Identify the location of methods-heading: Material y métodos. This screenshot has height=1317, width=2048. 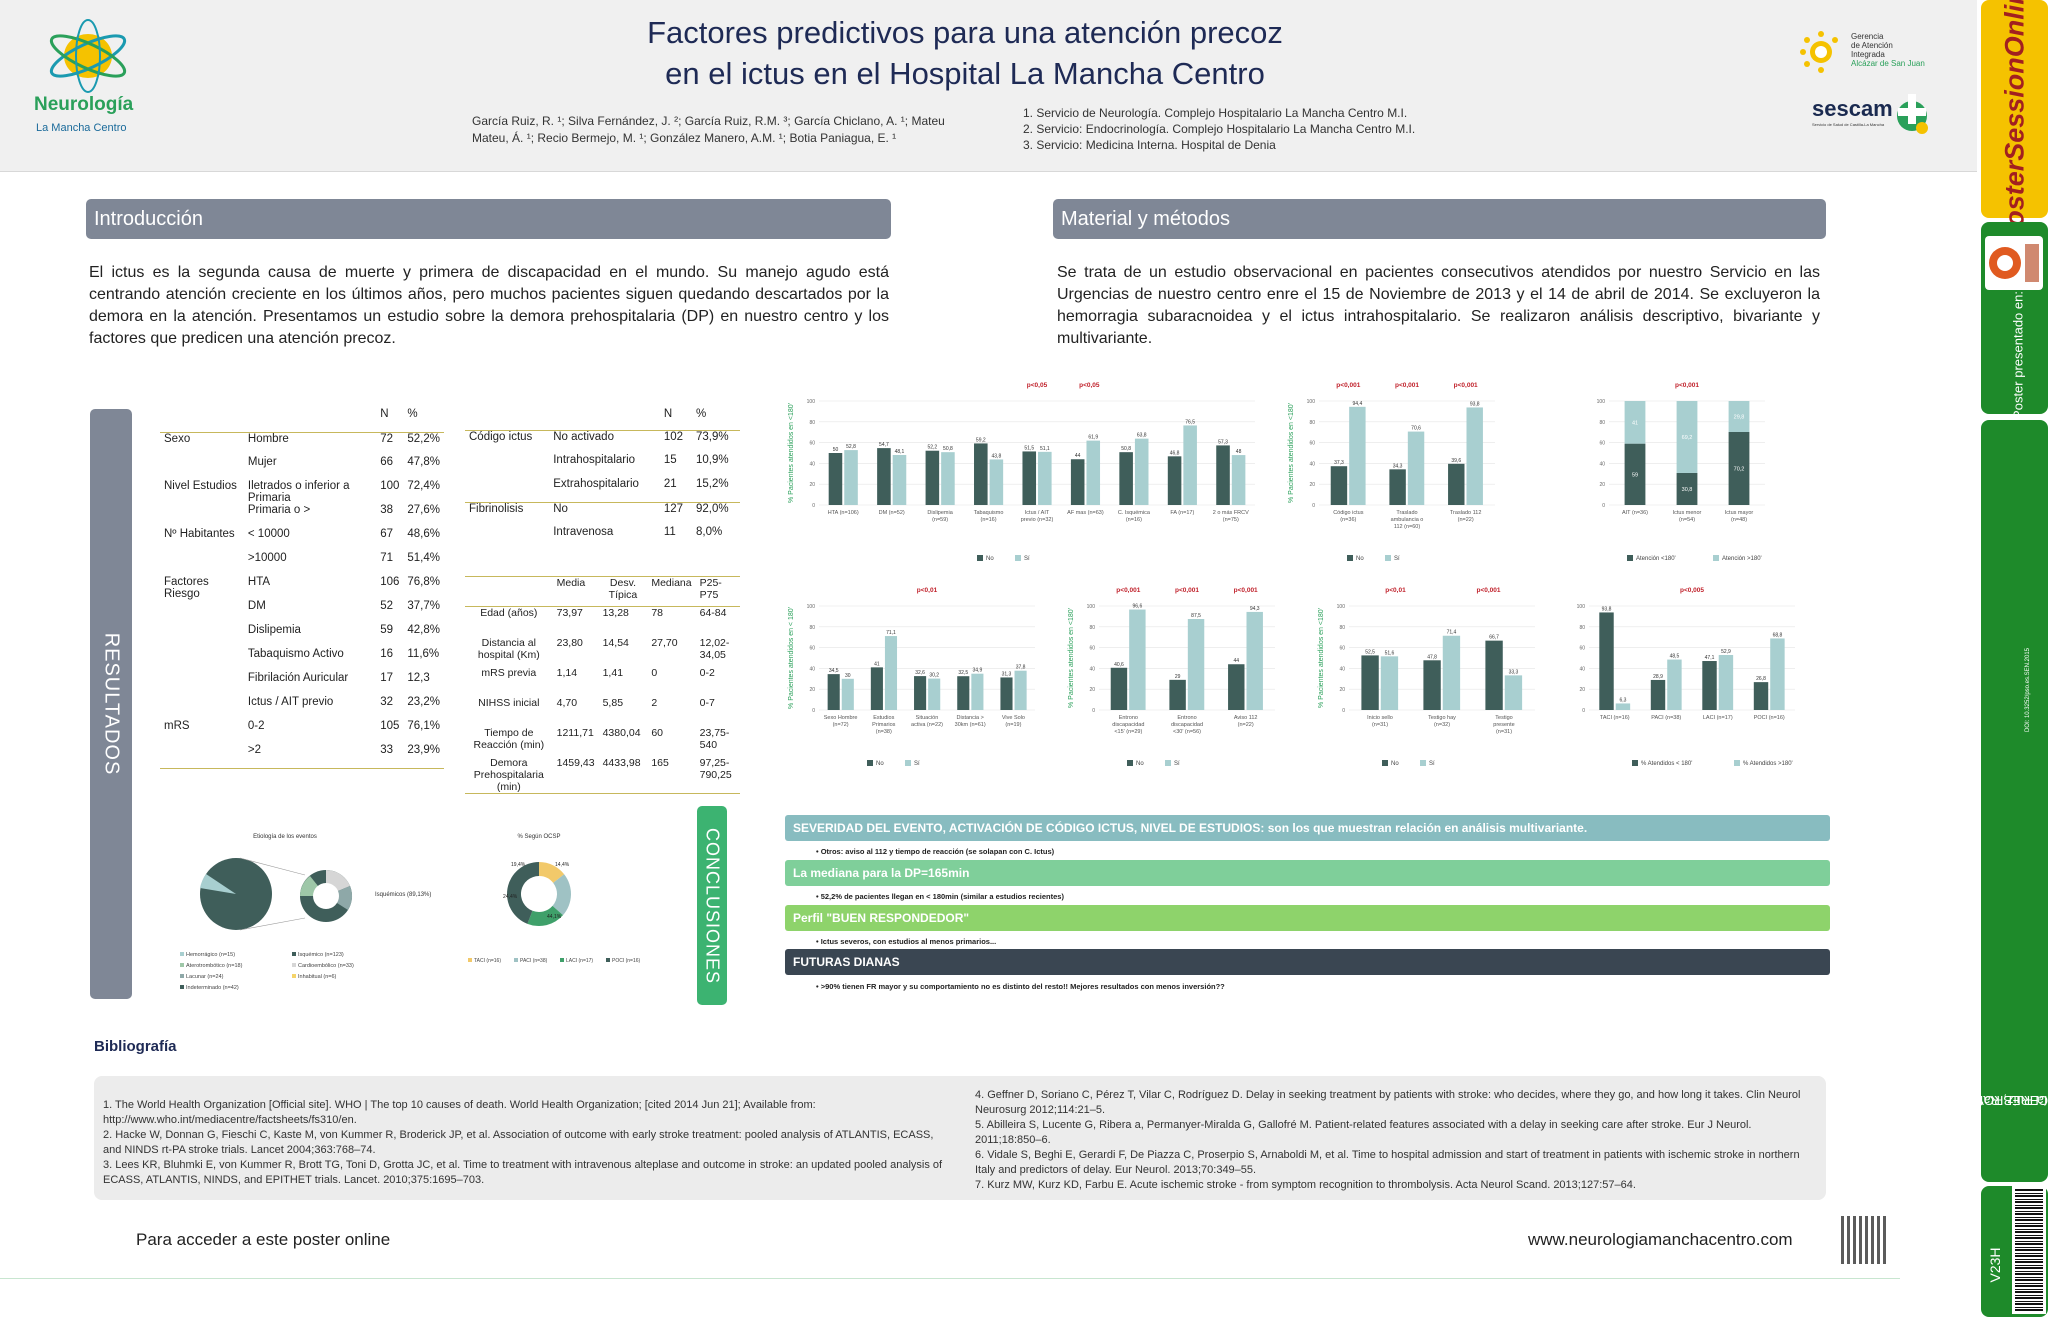
(1439, 219).